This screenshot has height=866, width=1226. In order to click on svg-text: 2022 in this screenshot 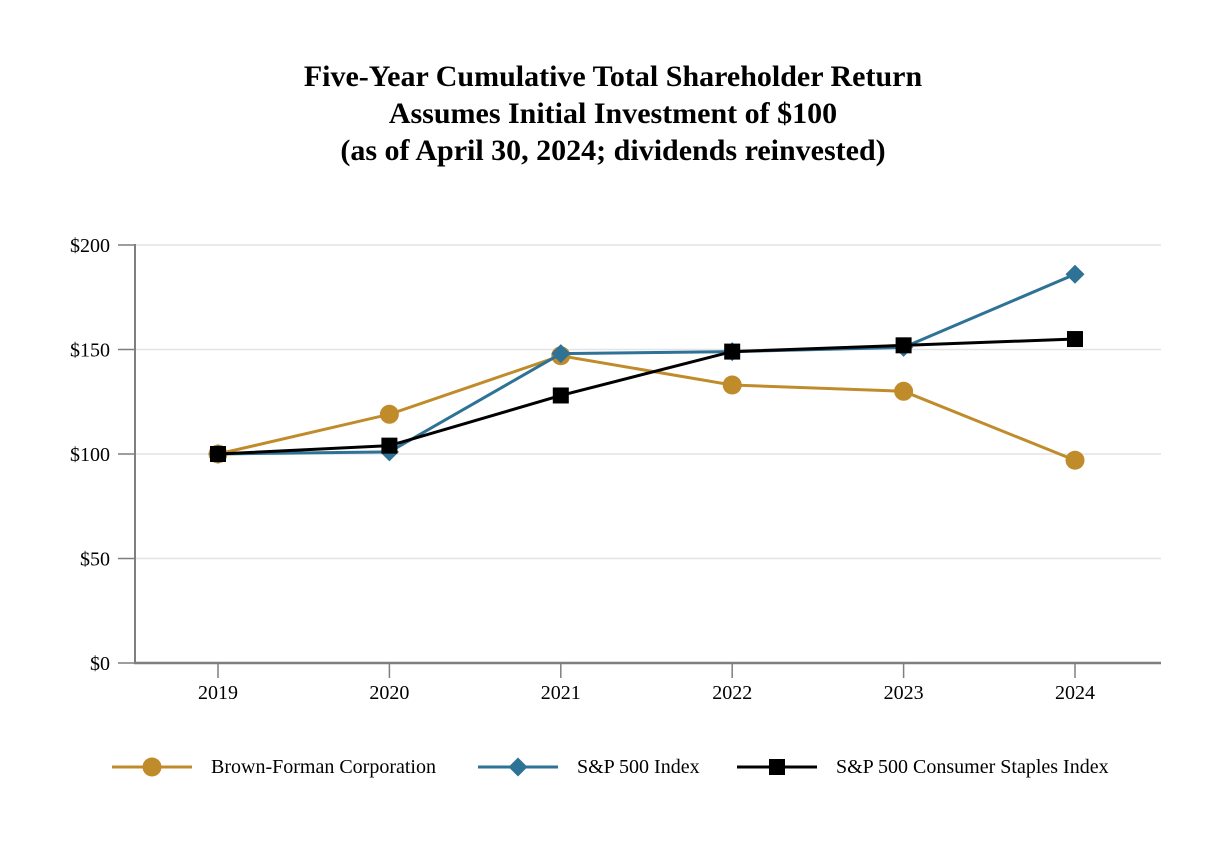, I will do `click(732, 693)`.